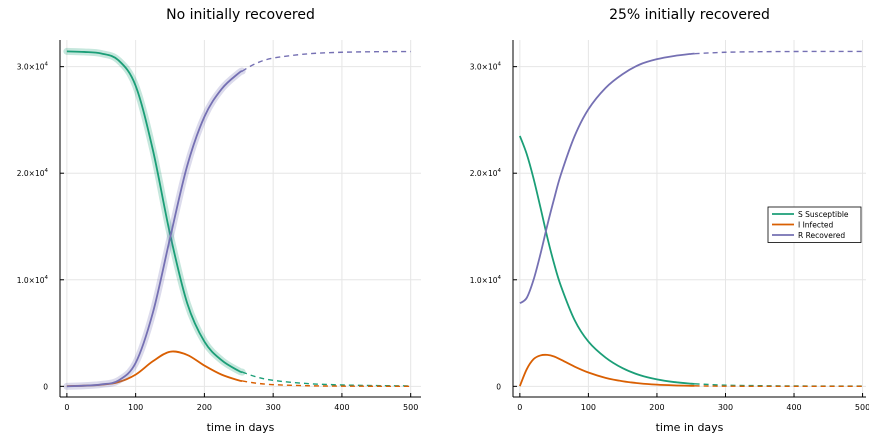 The image size is (869, 438). What do you see at coordinates (326, 383) in the screenshot?
I see `series-infected-projection` at bounding box center [326, 383].